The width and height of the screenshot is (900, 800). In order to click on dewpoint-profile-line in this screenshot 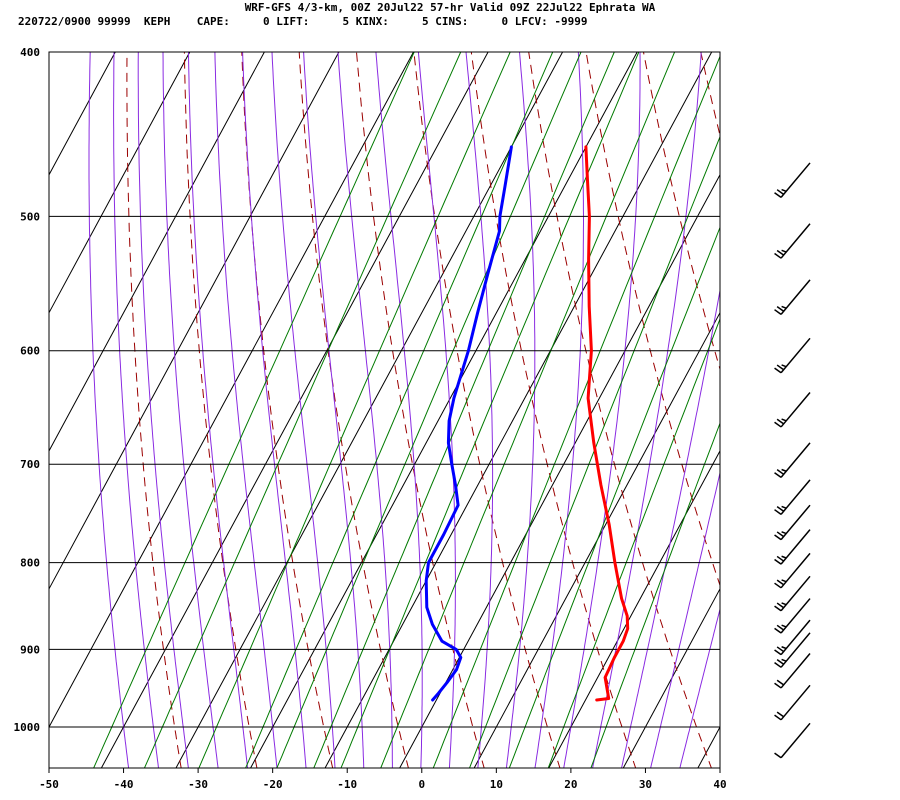, I will do `click(468, 423)`.